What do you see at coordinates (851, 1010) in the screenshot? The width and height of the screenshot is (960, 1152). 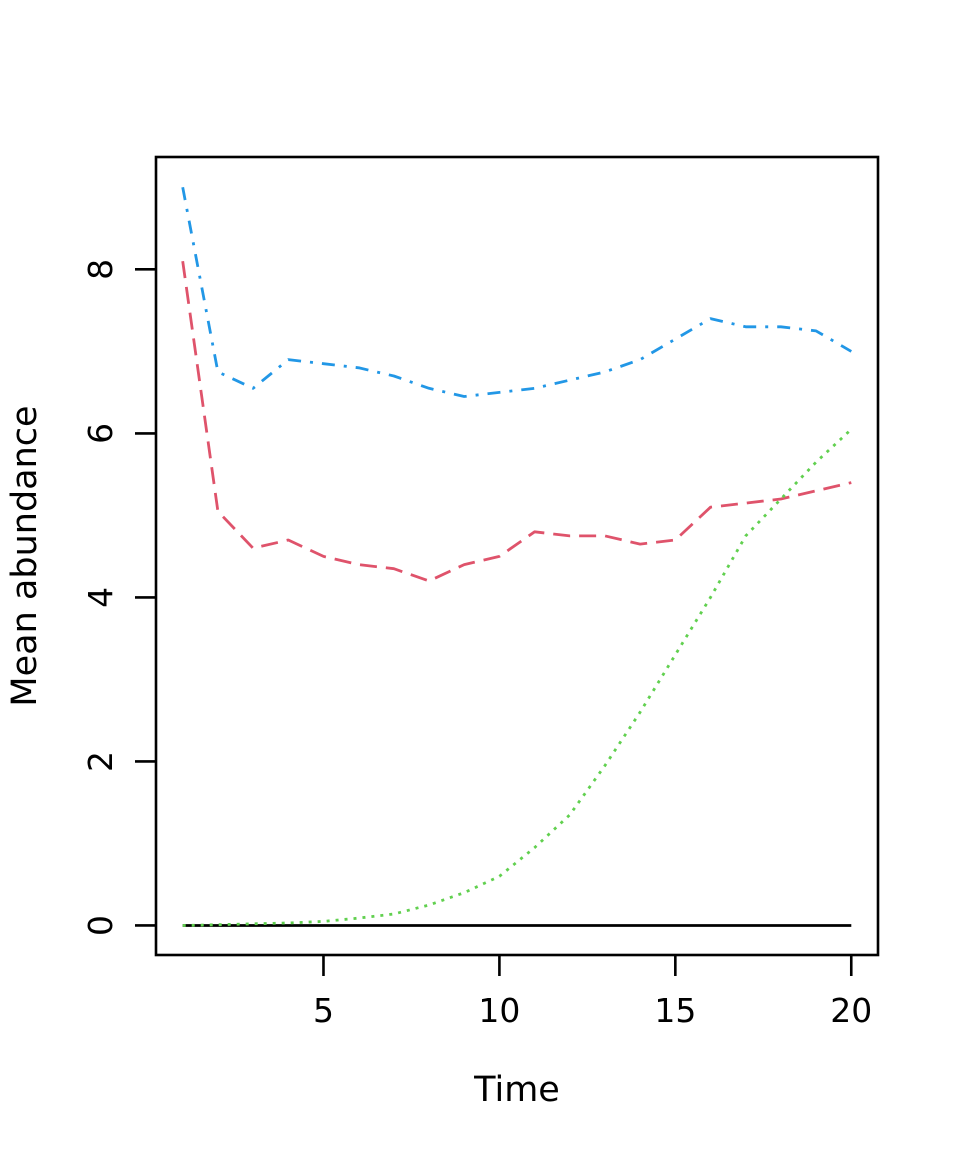 I see `x-tick-label: 20` at bounding box center [851, 1010].